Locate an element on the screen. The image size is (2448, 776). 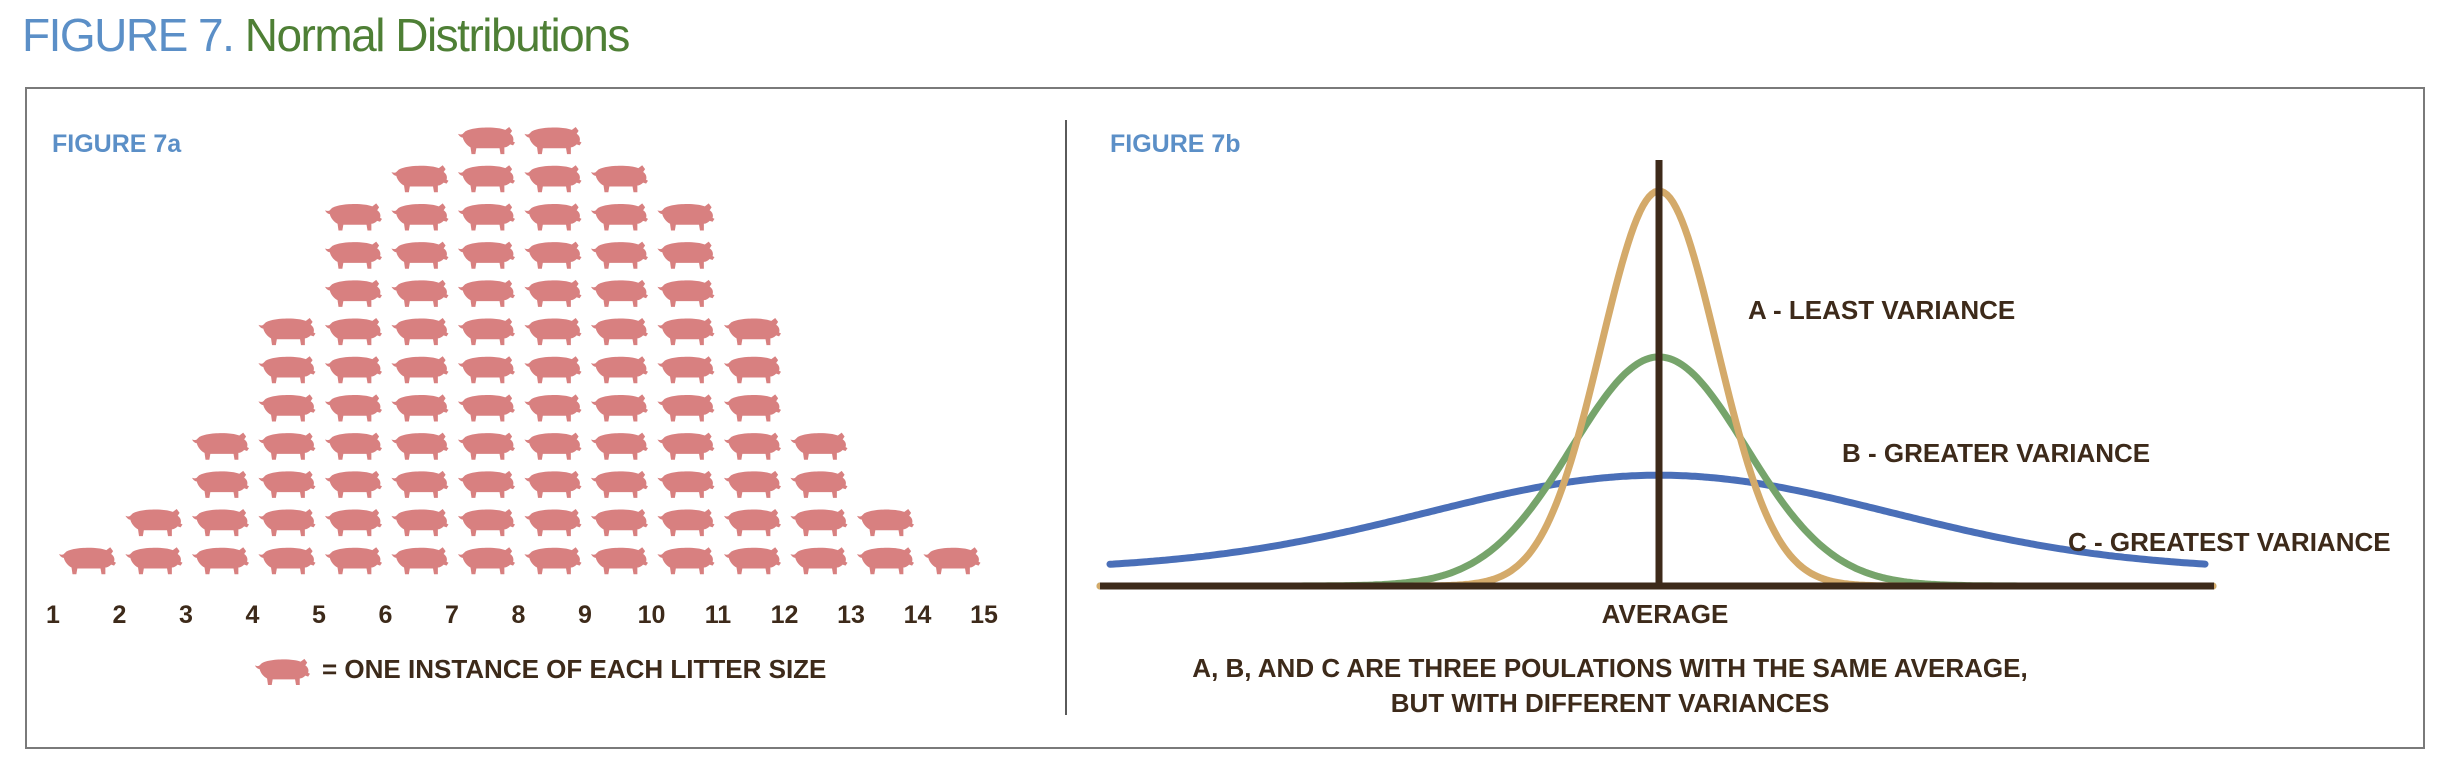
series-label-a: A - LEAST VARIANCE is located at coordinates (1881, 310).